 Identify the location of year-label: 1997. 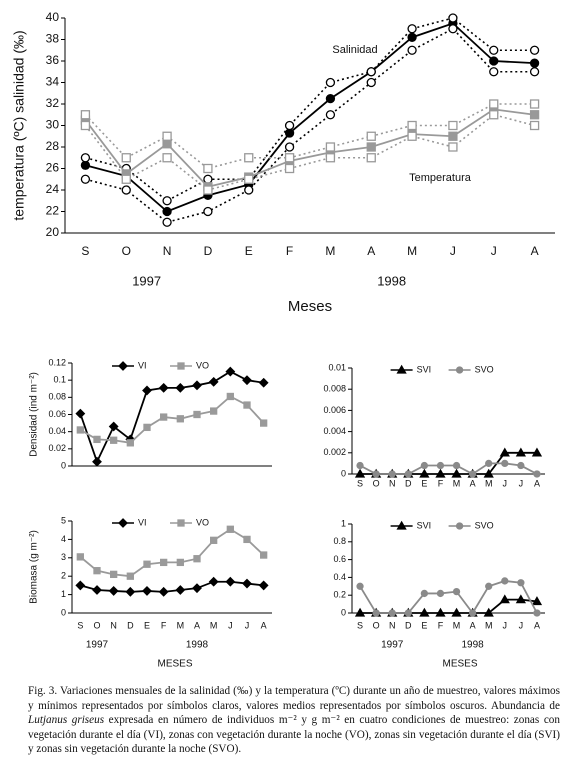
(146, 280).